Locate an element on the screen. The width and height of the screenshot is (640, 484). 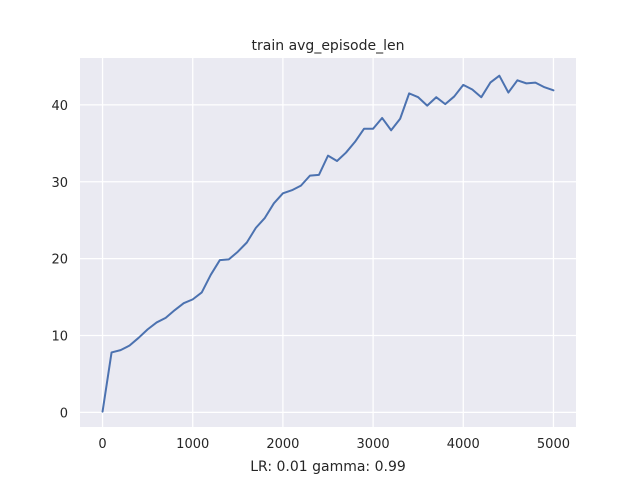
x-axis-label: LR: 0.01 gamma: 0.99 is located at coordinates (328, 467).